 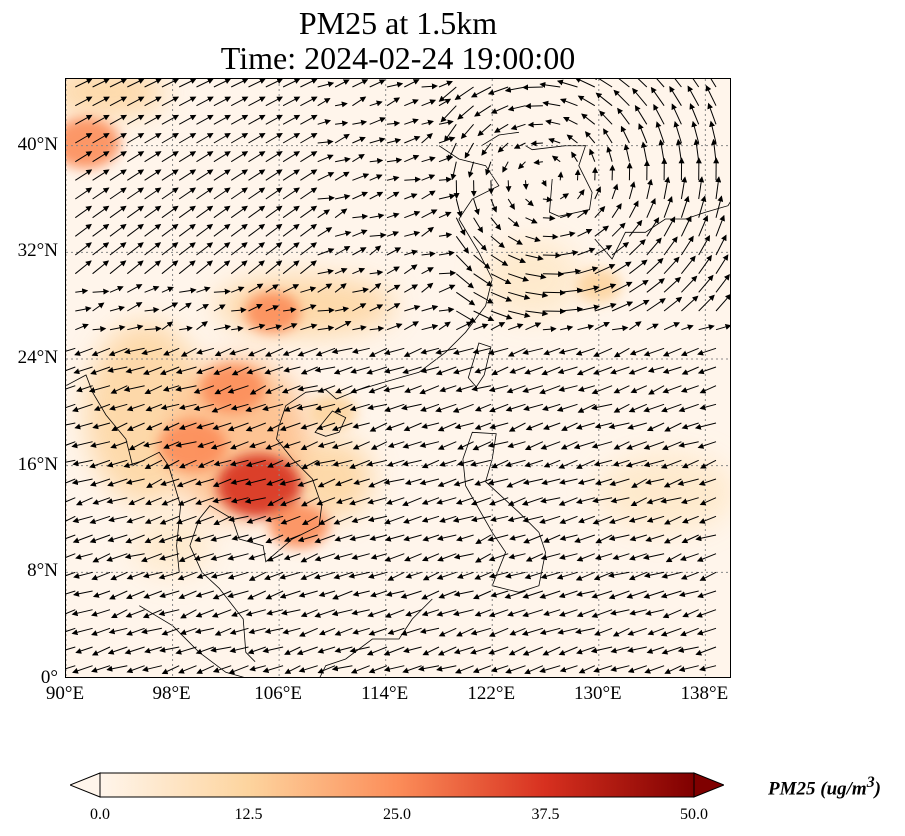 I want to click on lon-tick-label: 106°E, so click(x=278, y=693).